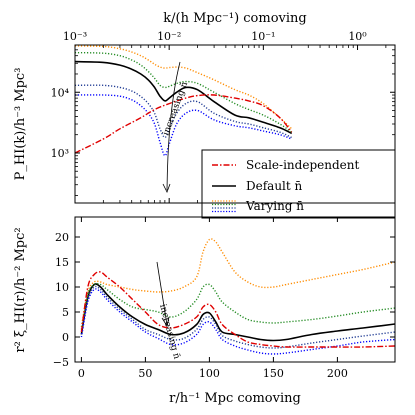 This screenshot has height=415, width=415. Describe the element at coordinates (175, 108) in the screenshot. I see `top-annotation-increasing-n: increasing n̄` at that location.